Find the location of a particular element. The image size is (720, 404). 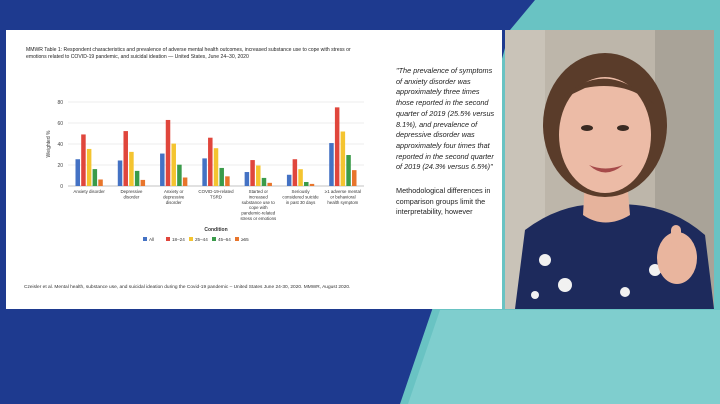

y-tick-label: 60 is located at coordinates (60, 124).